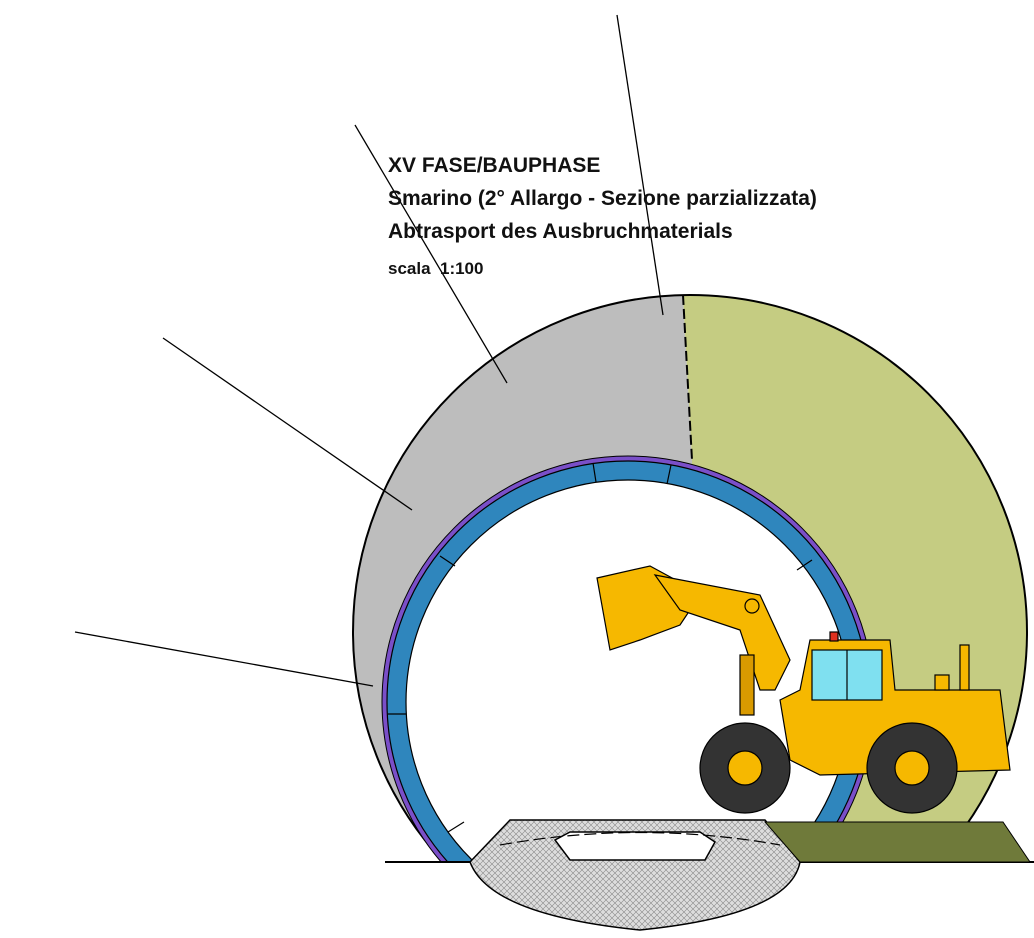 The width and height of the screenshot is (1034, 938). Describe the element at coordinates (640, 838) in the screenshot. I see `invert-dash` at that location.